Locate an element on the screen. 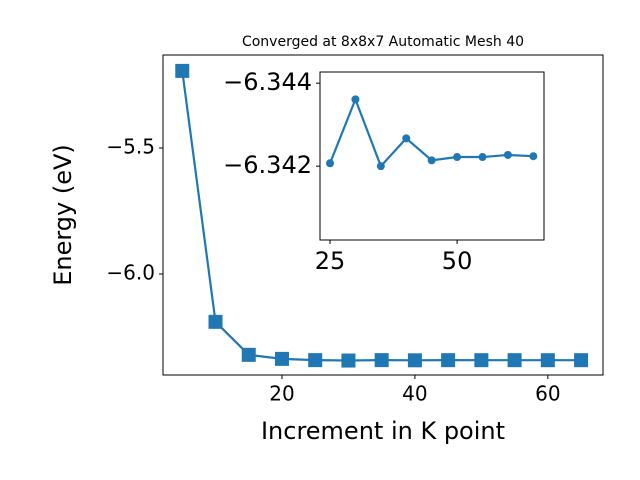  chart-title: Converged at 8x8x7 Automatic Mesh 40 is located at coordinates (383, 42).